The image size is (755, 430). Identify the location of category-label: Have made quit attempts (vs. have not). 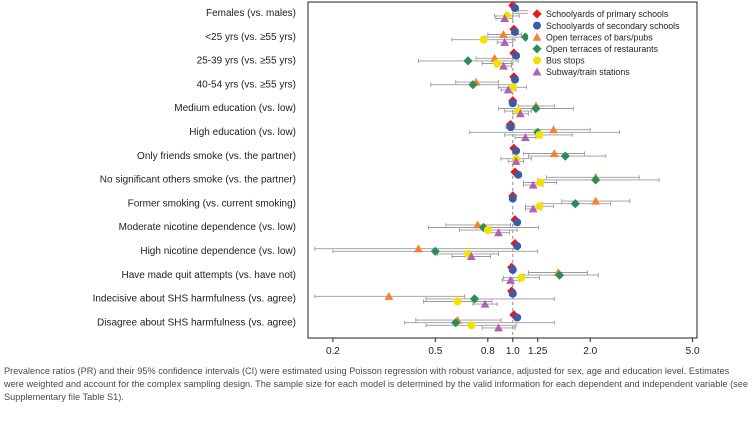
(208, 275).